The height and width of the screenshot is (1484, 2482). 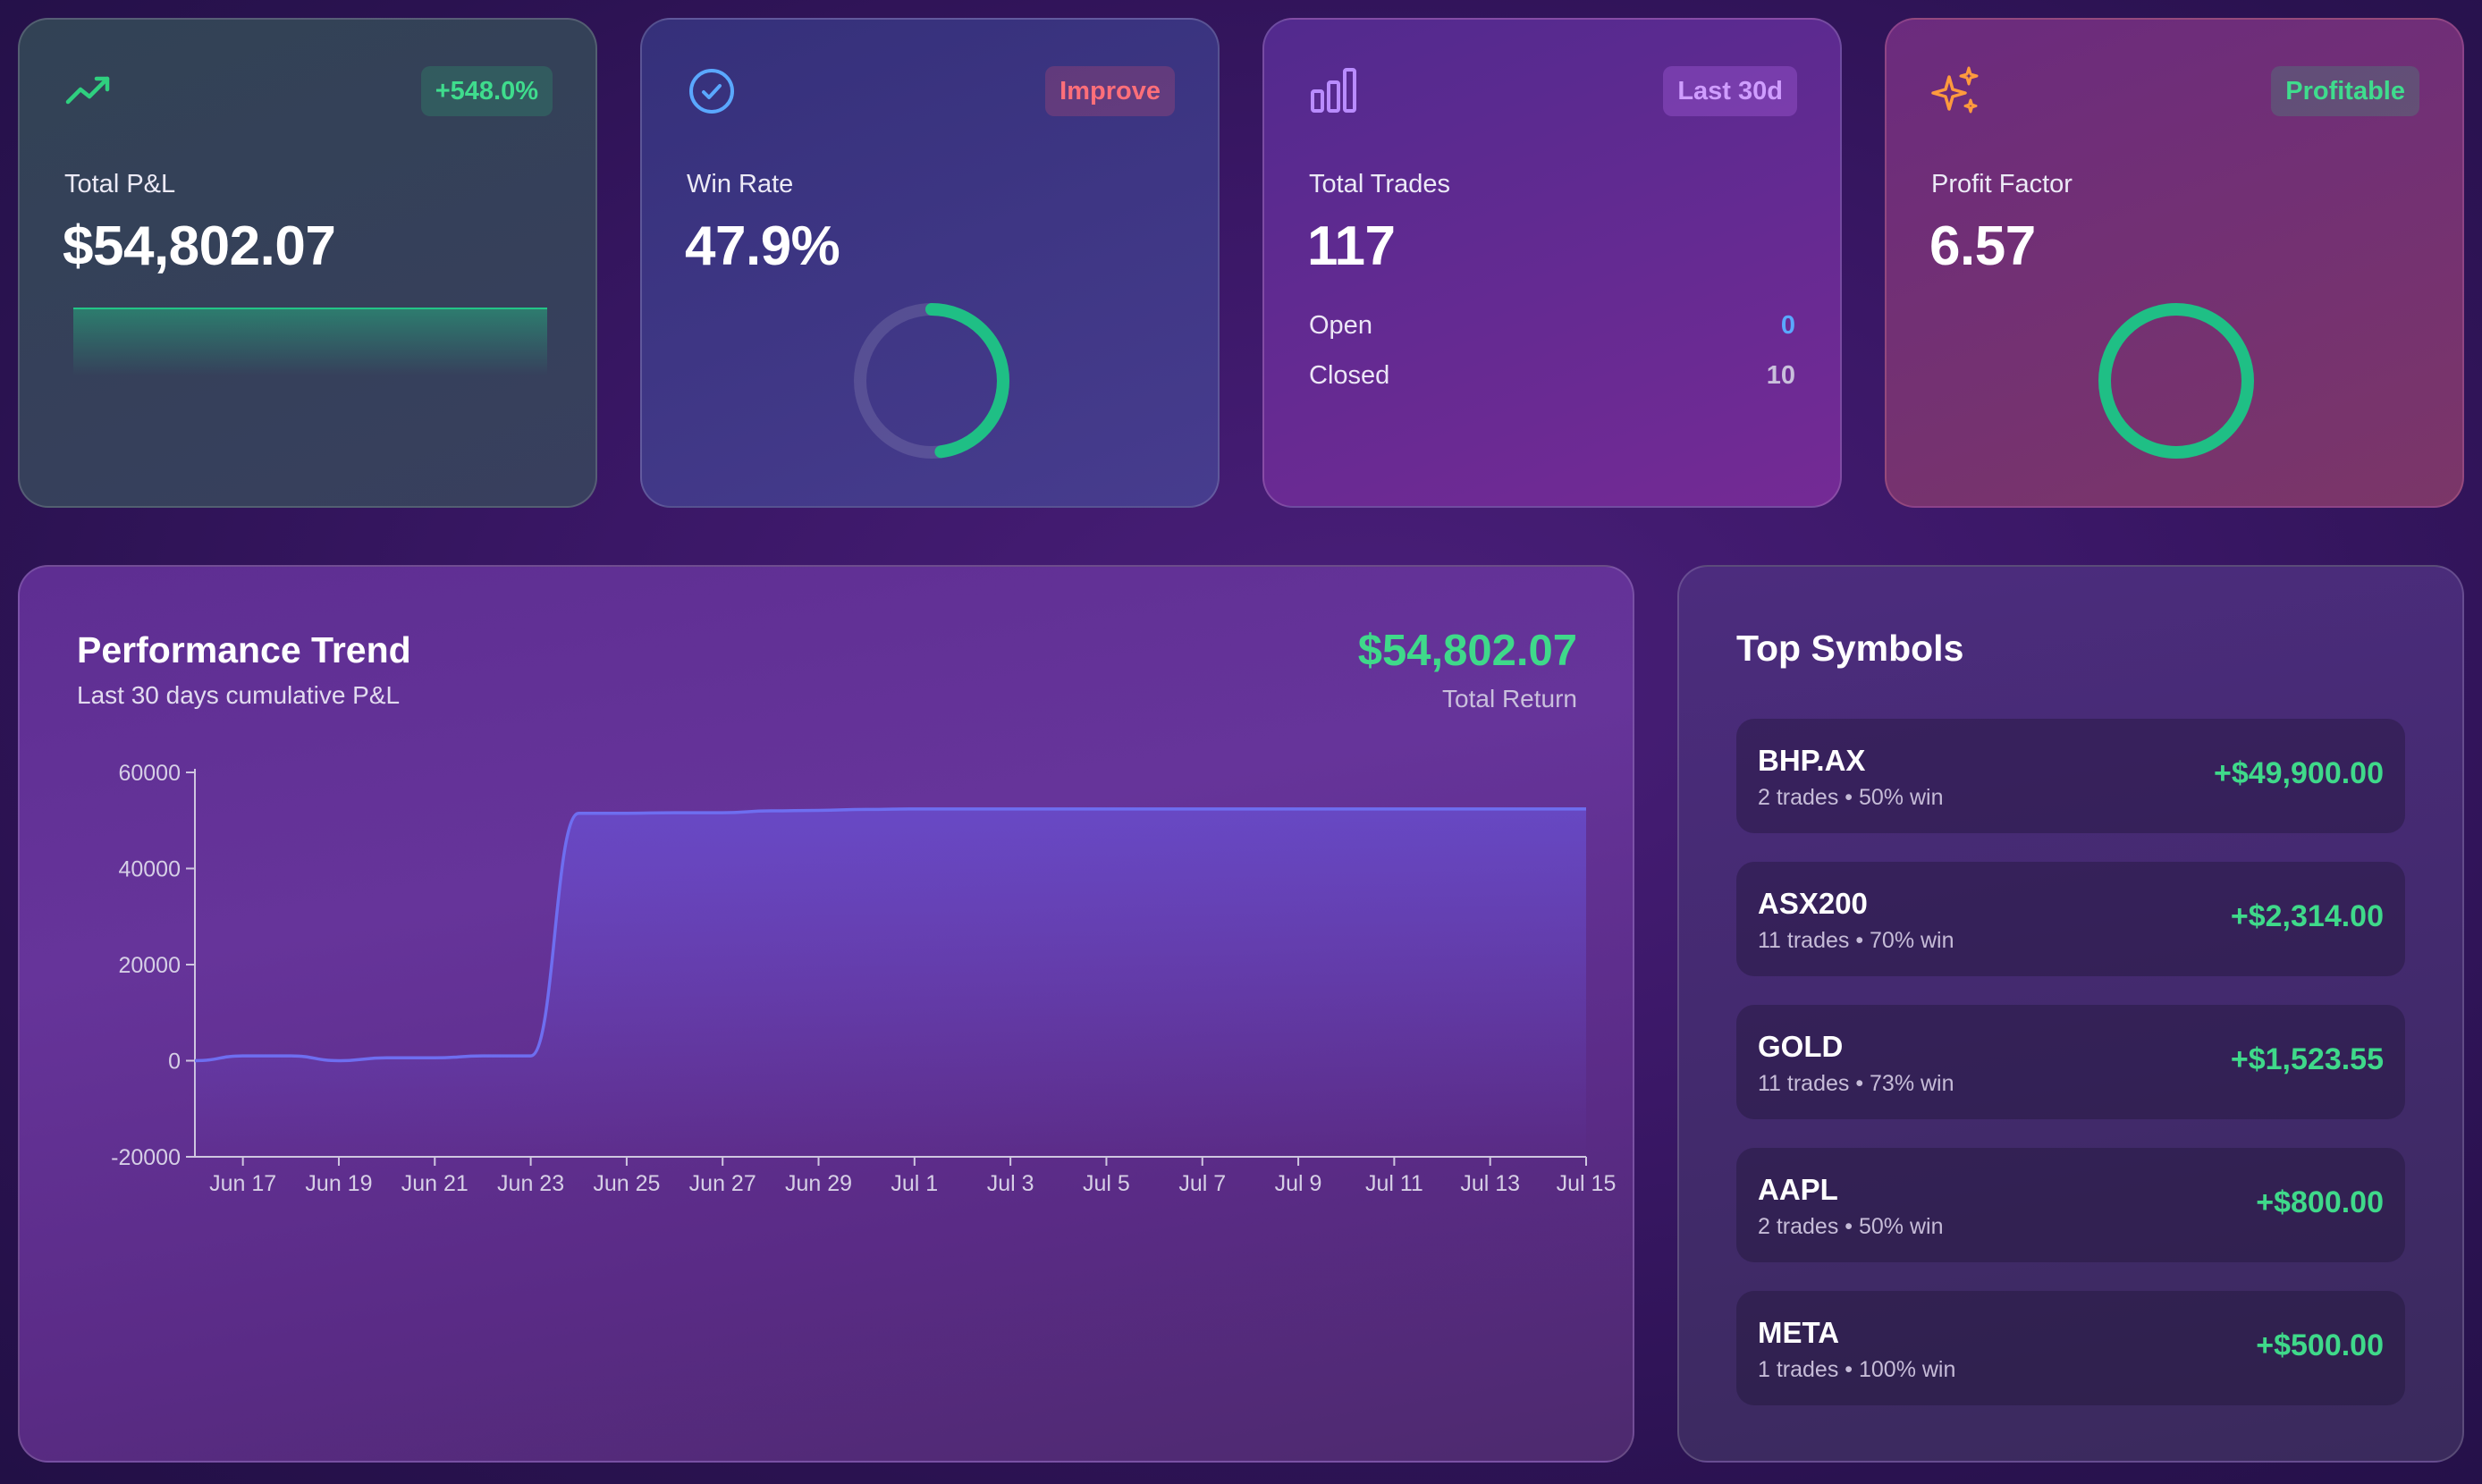 What do you see at coordinates (1813, 903) in the screenshot?
I see `symbol-name: ASX200` at bounding box center [1813, 903].